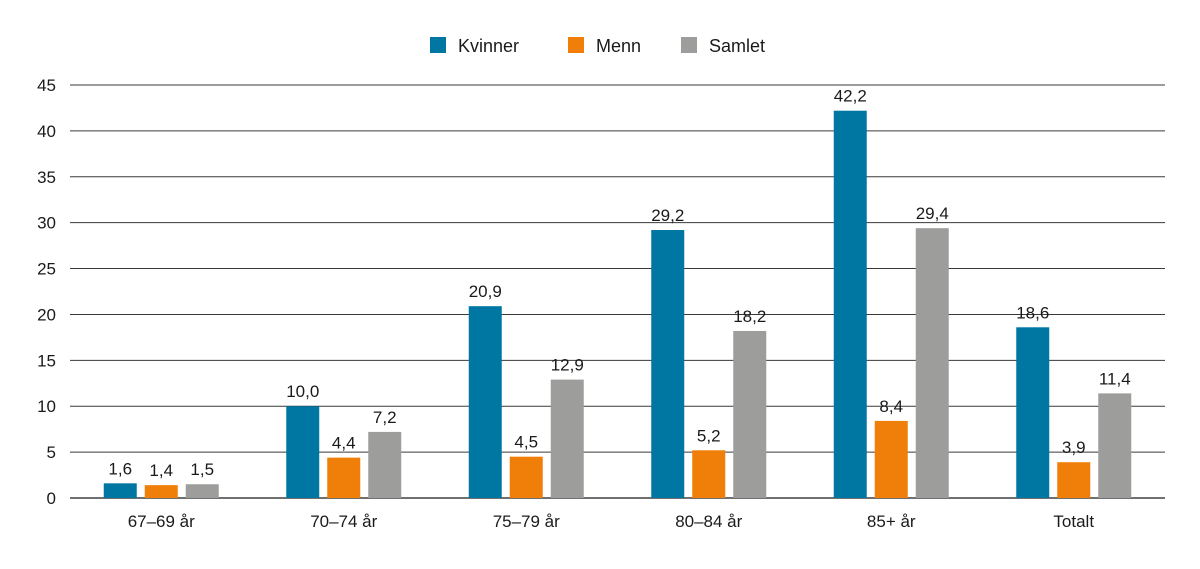  What do you see at coordinates (689, 45) in the screenshot?
I see `legend-swatch-samlet` at bounding box center [689, 45].